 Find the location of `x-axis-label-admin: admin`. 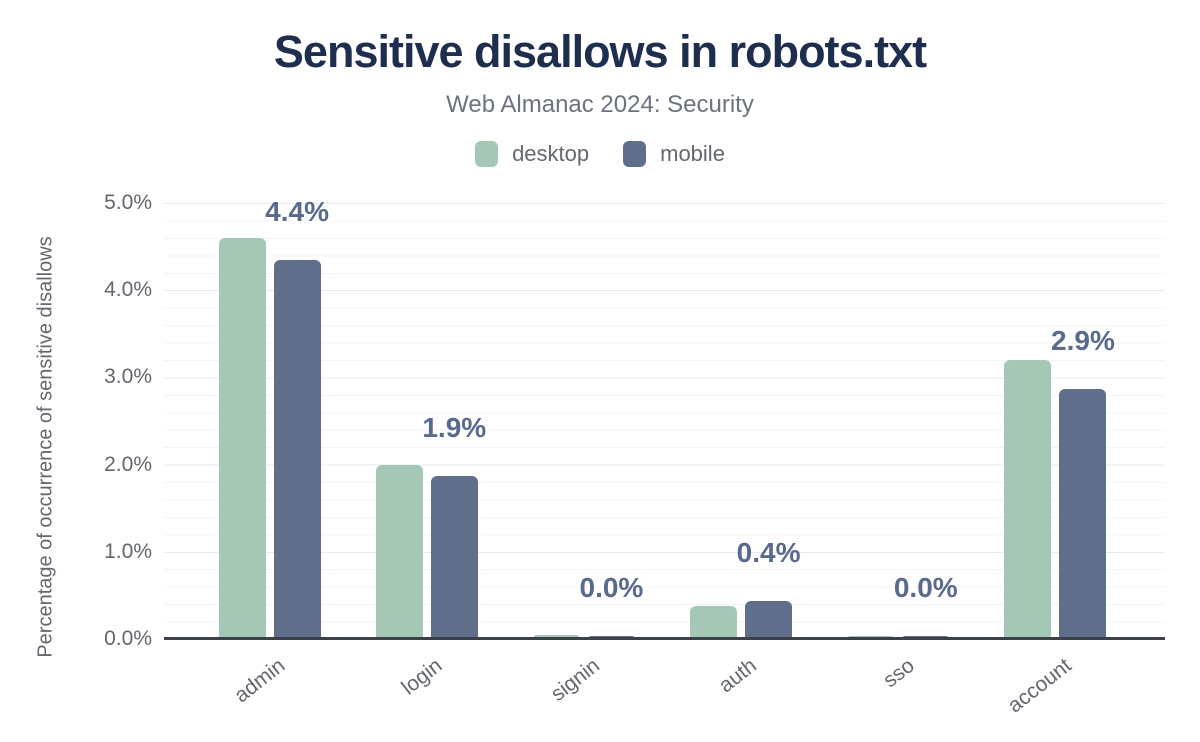

x-axis-label-admin: admin is located at coordinates (260, 681).